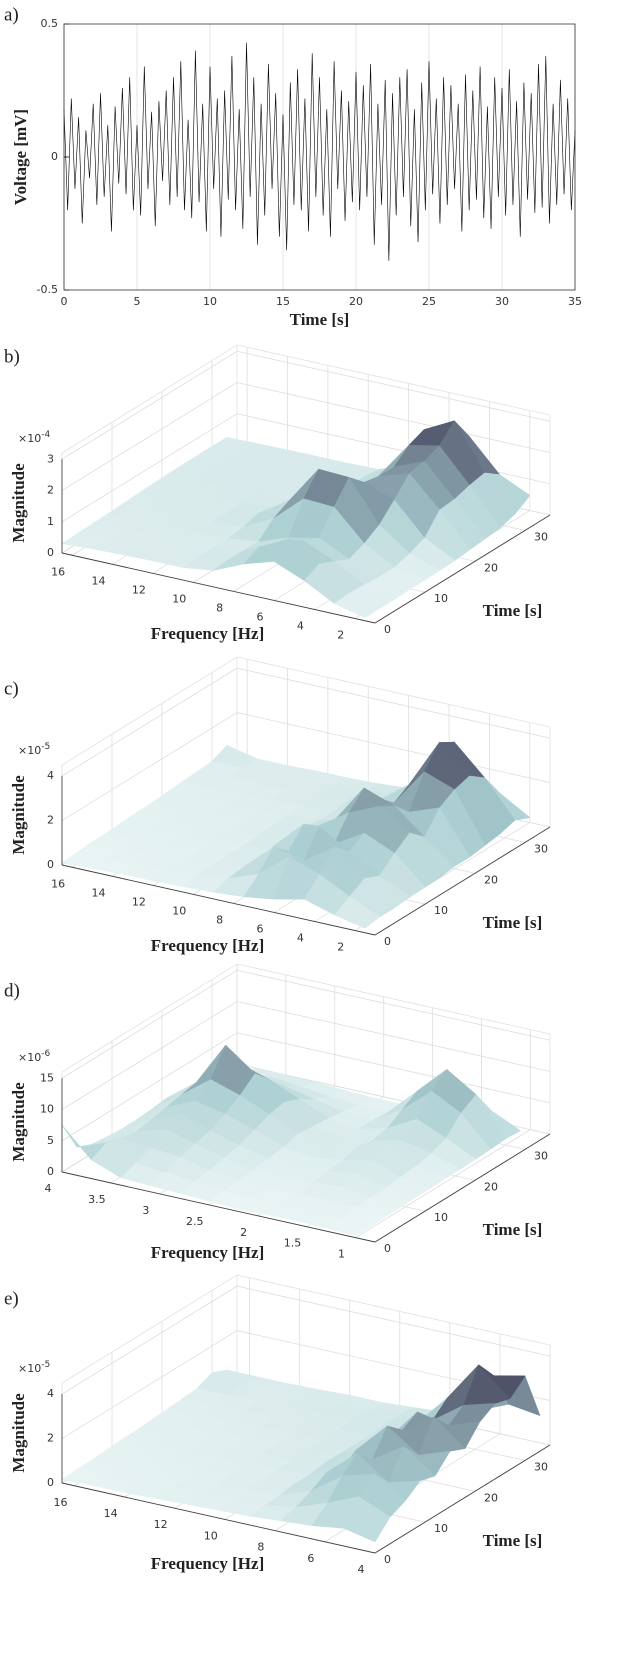  Describe the element at coordinates (145, 1210) in the screenshot. I see `x-tick-label: 3` at that location.